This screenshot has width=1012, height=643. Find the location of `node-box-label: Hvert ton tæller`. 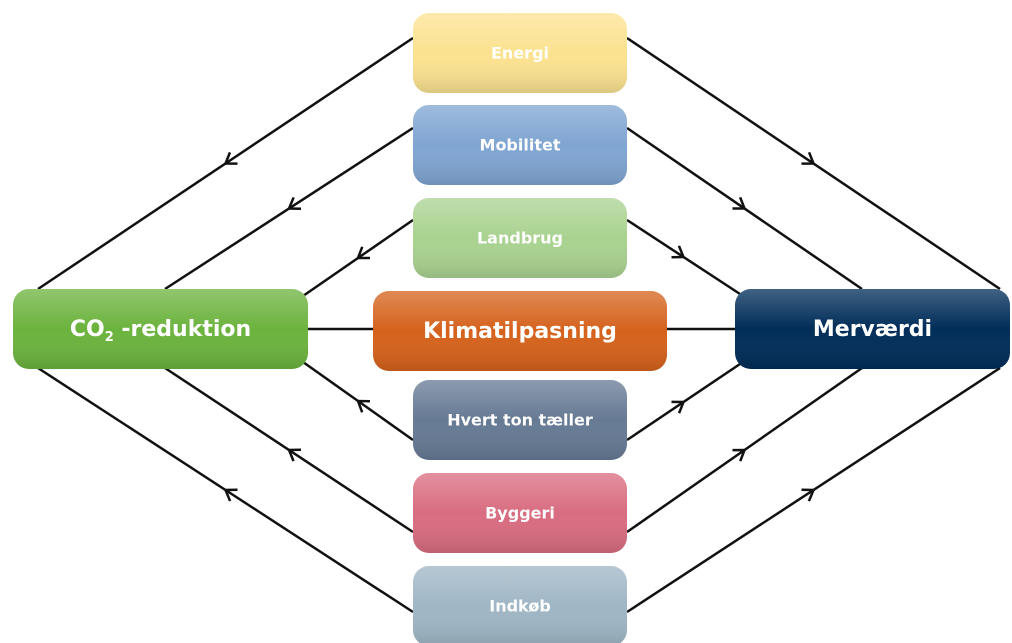

node-box-label: Hvert ton tæller is located at coordinates (520, 420).